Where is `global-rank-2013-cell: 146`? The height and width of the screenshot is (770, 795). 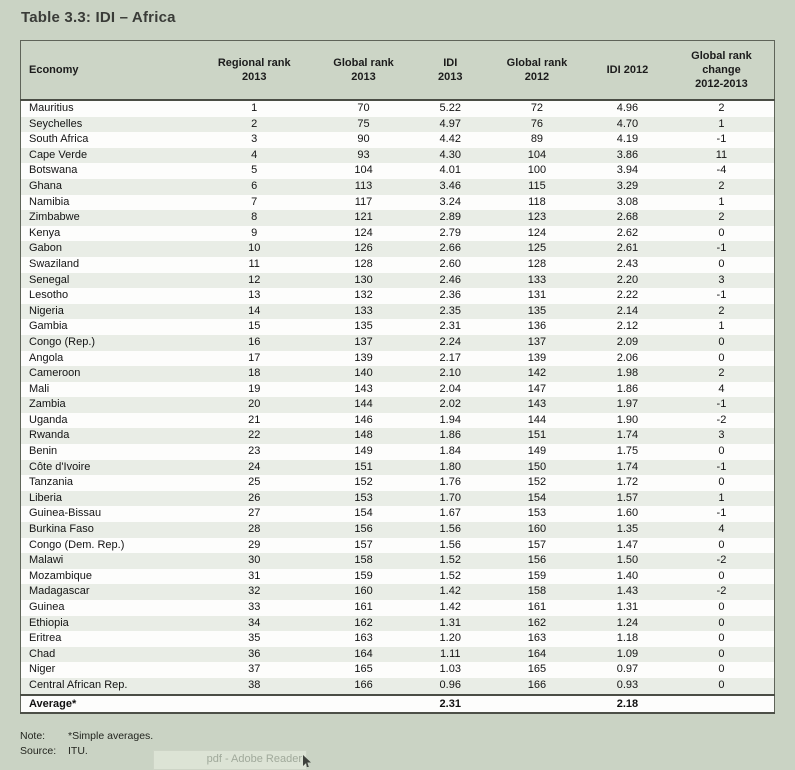
global-rank-2013-cell: 146 is located at coordinates (363, 419).